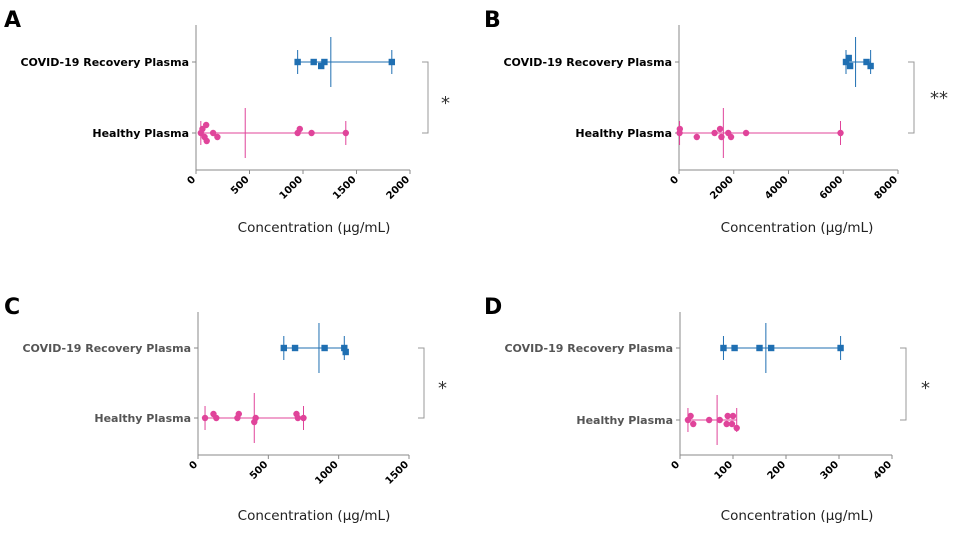  What do you see at coordinates (724, 470) in the screenshot?
I see `x-tick-label: 100` at bounding box center [724, 470].